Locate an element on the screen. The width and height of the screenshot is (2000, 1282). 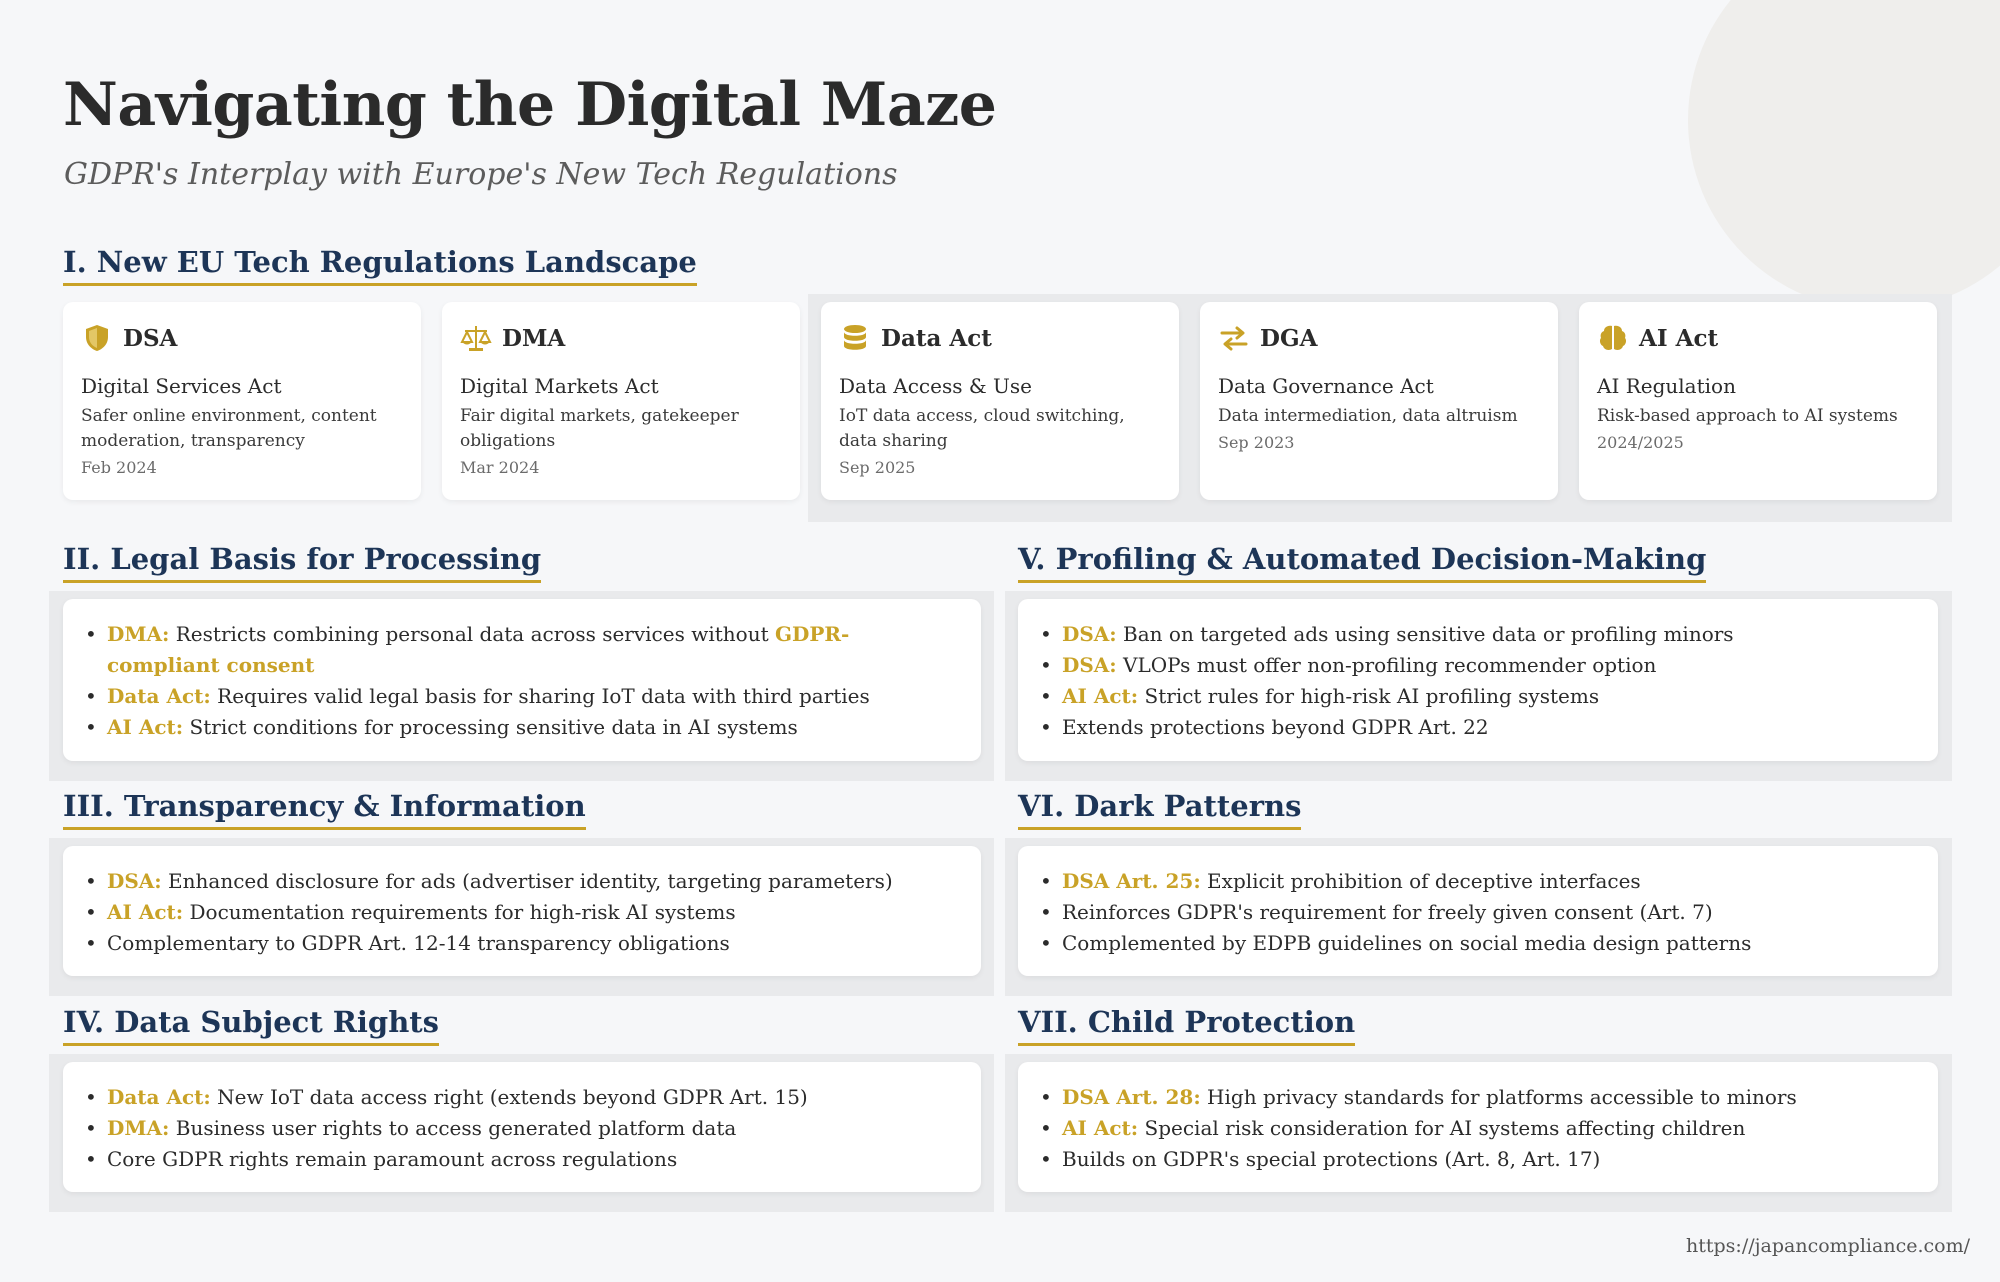
reg-date: Sep 2025 is located at coordinates (877, 467).